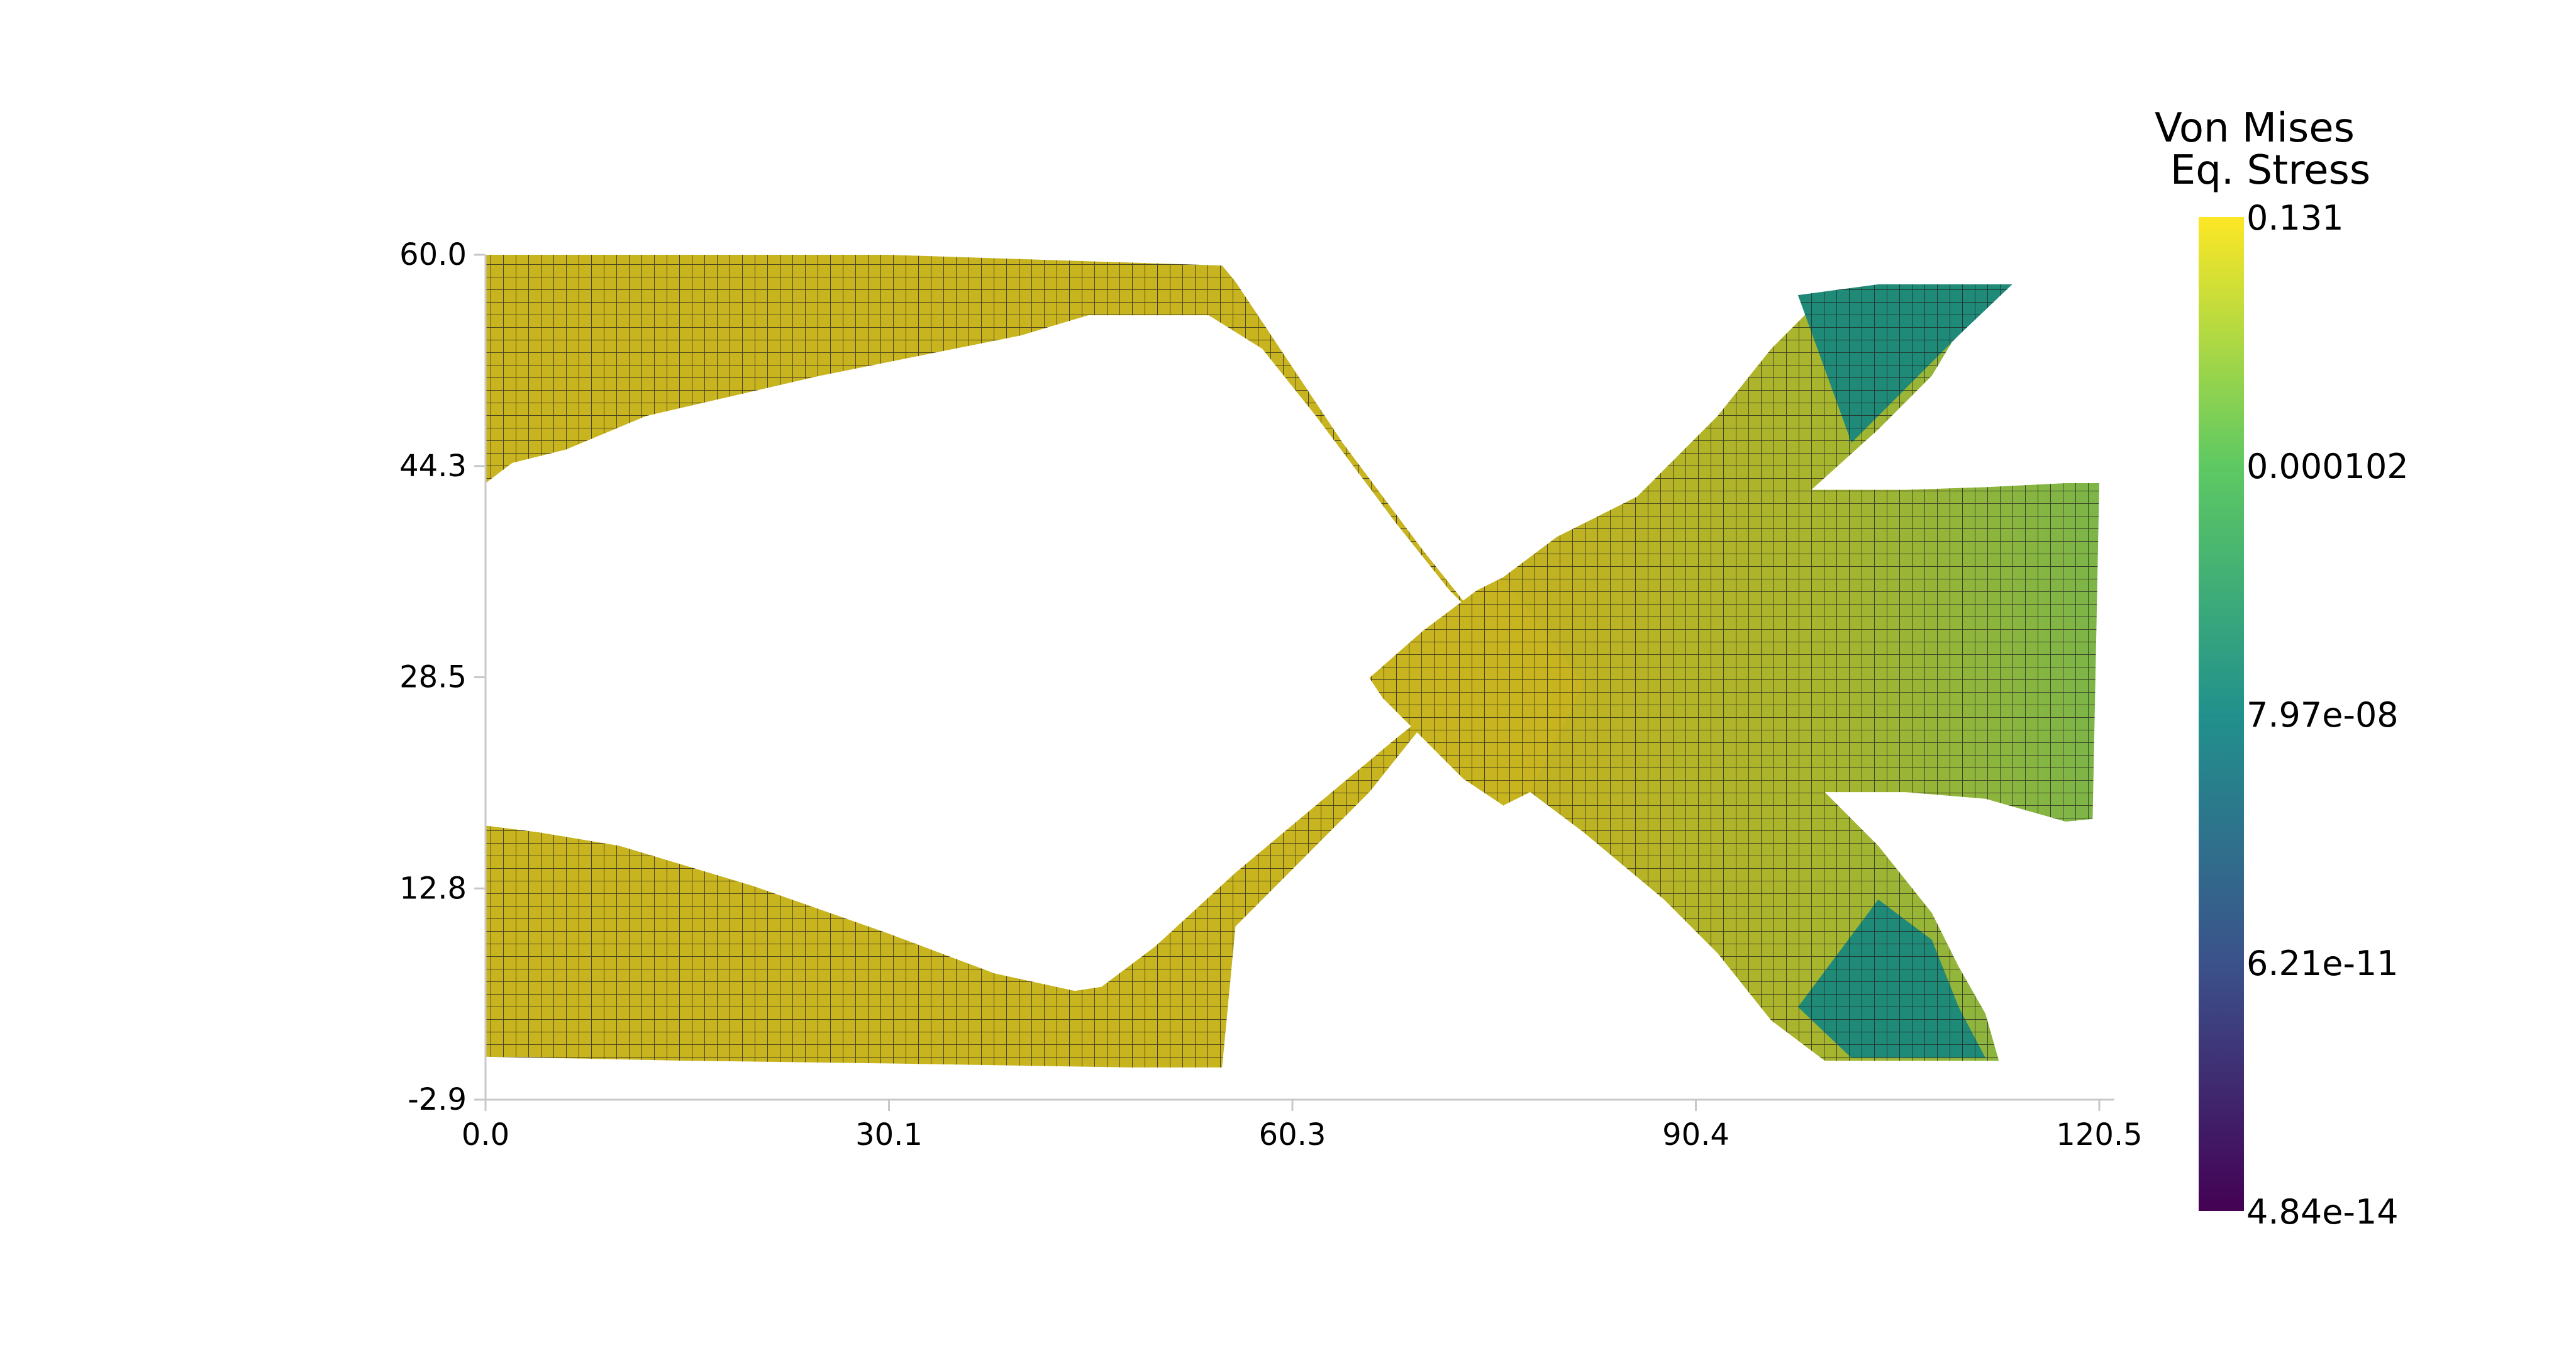 Image resolution: width=2576 pixels, height=1345 pixels. Describe the element at coordinates (1695, 1134) in the screenshot. I see `x-tick-label: 90.4` at that location.